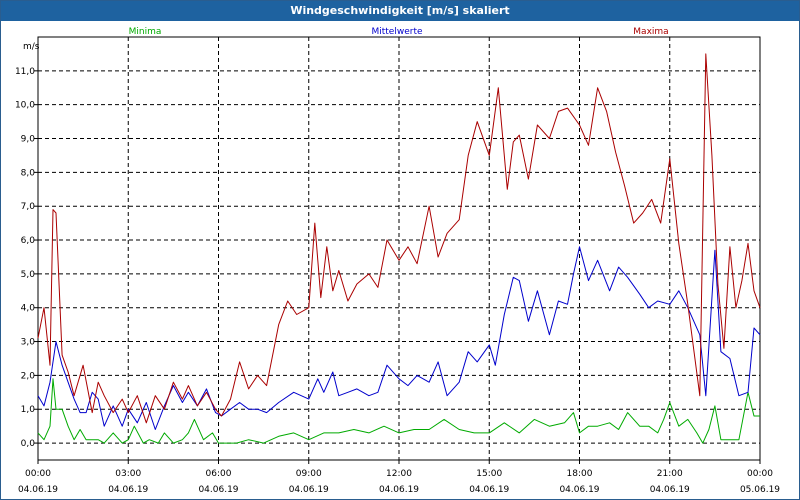 The width and height of the screenshot is (800, 500). I want to click on series-line-minima, so click(398, 411).